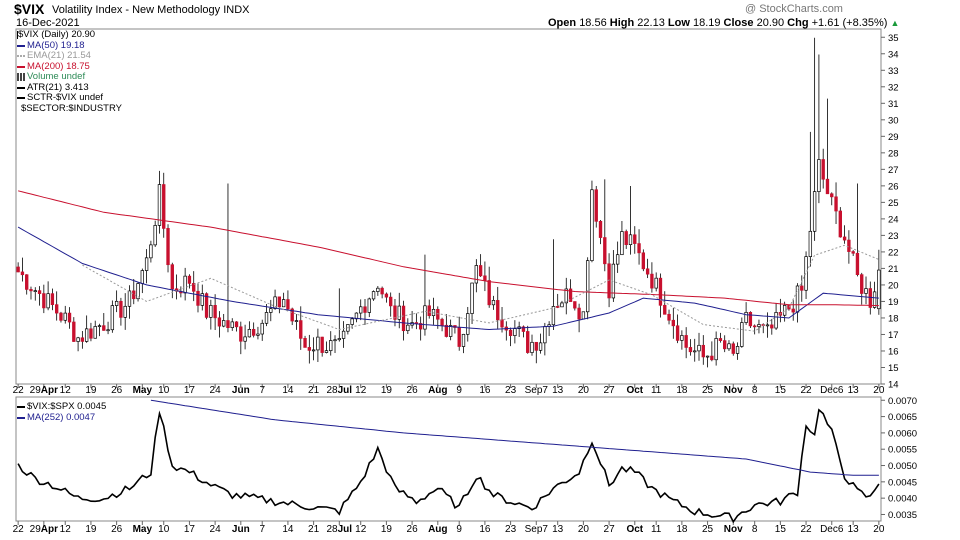 The height and width of the screenshot is (540, 960). I want to click on ratio-legend-item: MA(252) 0.0047, so click(61, 418).